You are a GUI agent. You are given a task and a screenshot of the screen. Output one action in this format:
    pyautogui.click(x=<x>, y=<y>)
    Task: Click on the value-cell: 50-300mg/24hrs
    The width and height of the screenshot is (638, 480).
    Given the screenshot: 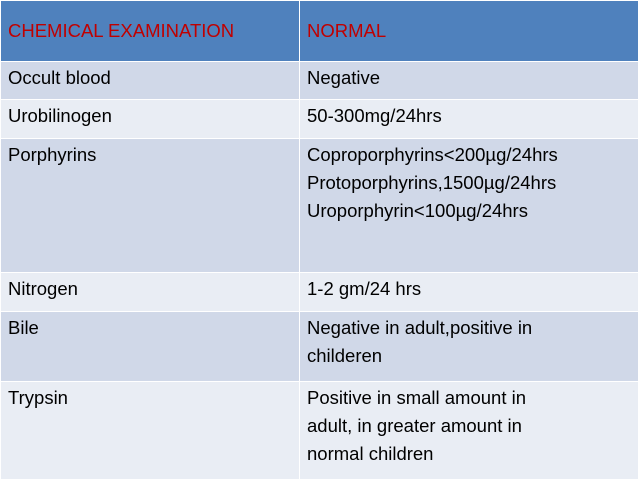 What is the action you would take?
    pyautogui.click(x=469, y=119)
    